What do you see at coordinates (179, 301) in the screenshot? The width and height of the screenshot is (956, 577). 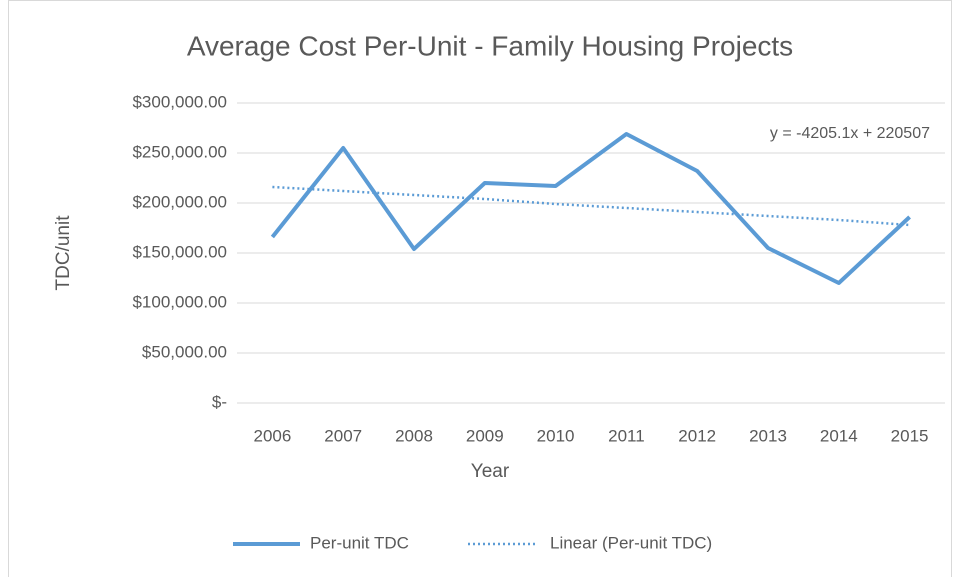 I see `y-tick-label: $100,000.00` at bounding box center [179, 301].